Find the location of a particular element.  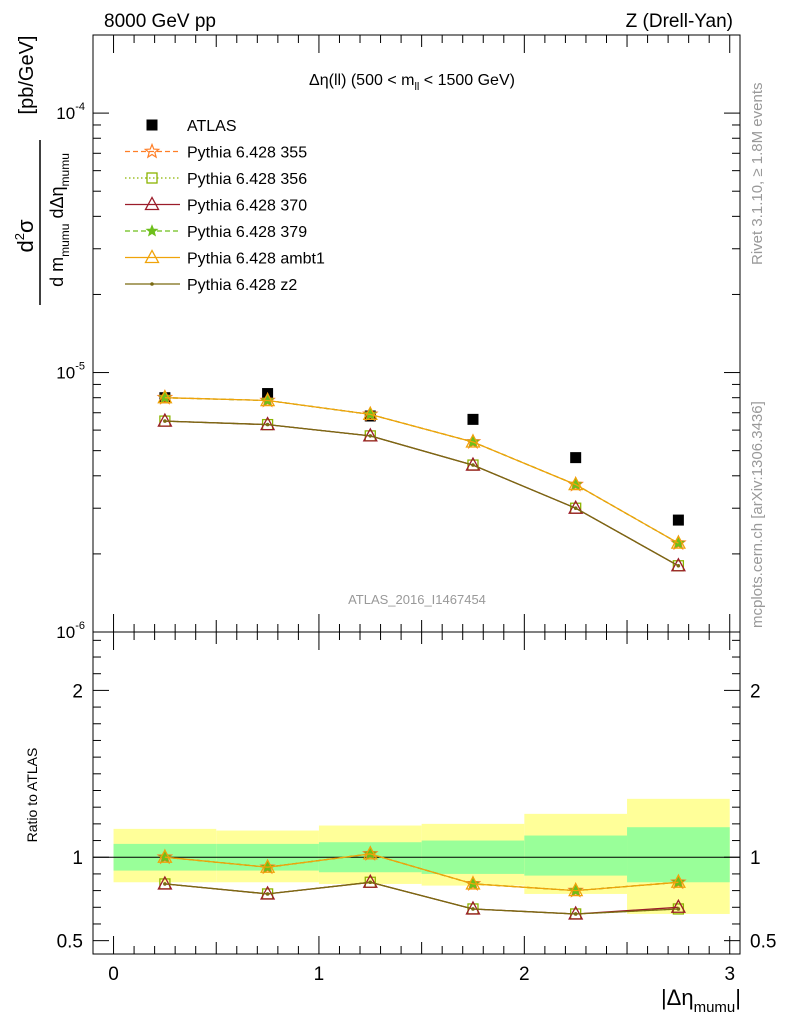

legend-entry-ambt1: Pythia 6.428 ambt1 is located at coordinates (225, 258).